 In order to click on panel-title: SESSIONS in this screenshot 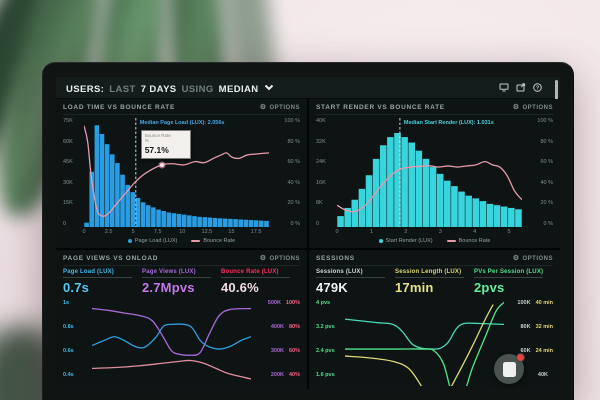, I will do `click(335, 258)`.